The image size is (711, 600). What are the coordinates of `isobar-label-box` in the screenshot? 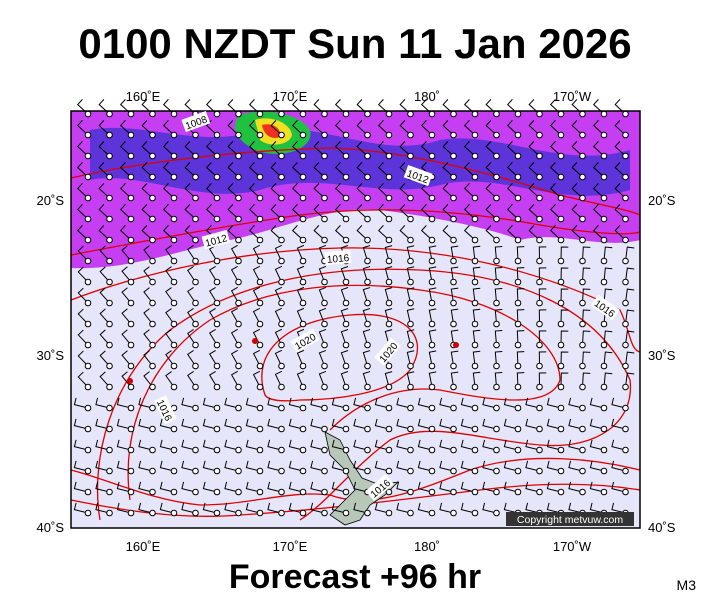 It's located at (305, 340).